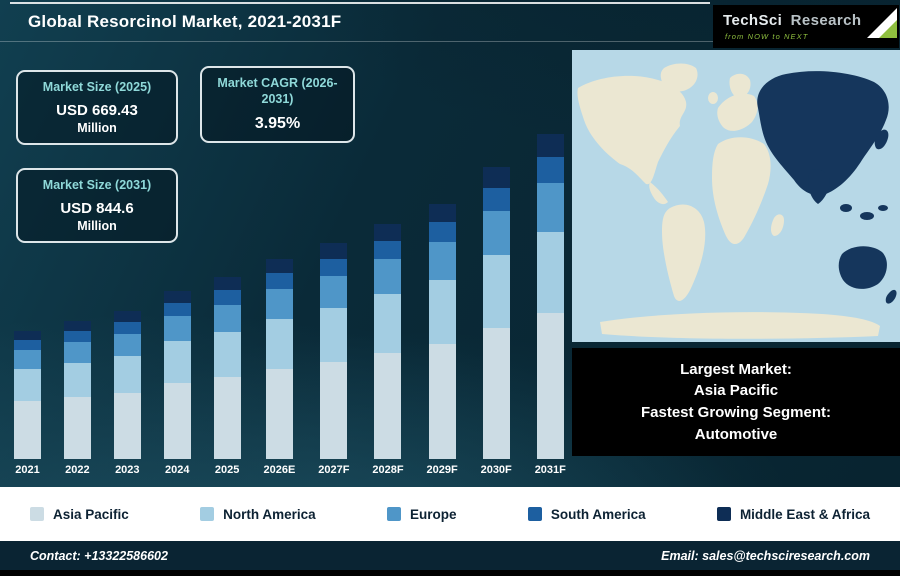 Image resolution: width=900 pixels, height=576 pixels. What do you see at coordinates (881, 139) in the screenshot?
I see `region-japan-highlighted` at bounding box center [881, 139].